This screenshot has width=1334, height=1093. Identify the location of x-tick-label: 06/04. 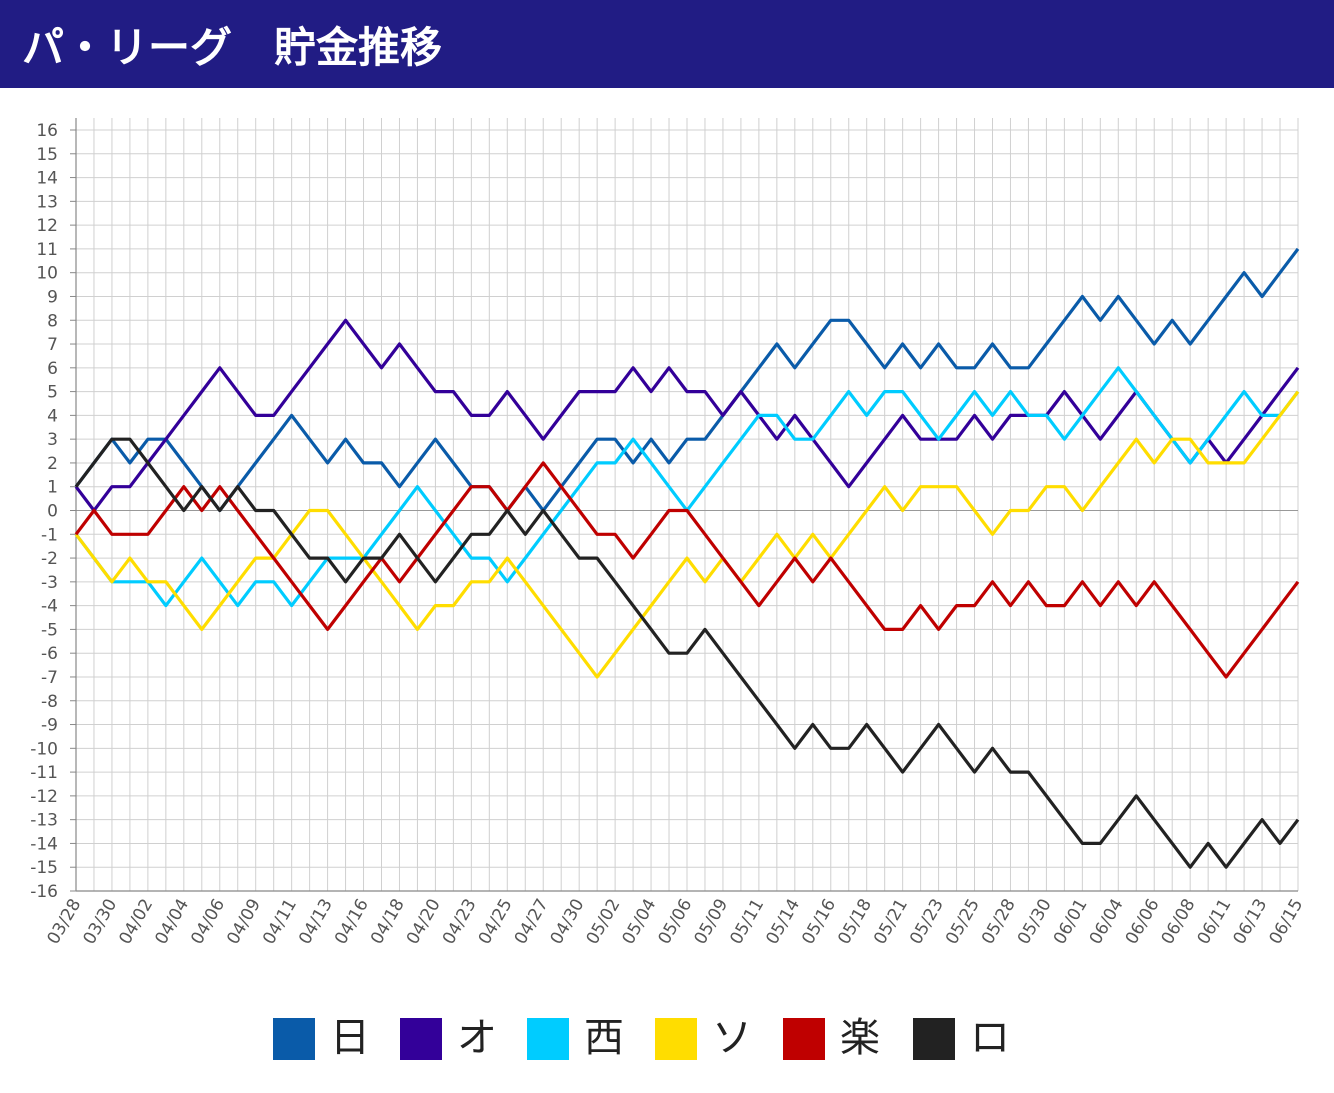
(1107, 922).